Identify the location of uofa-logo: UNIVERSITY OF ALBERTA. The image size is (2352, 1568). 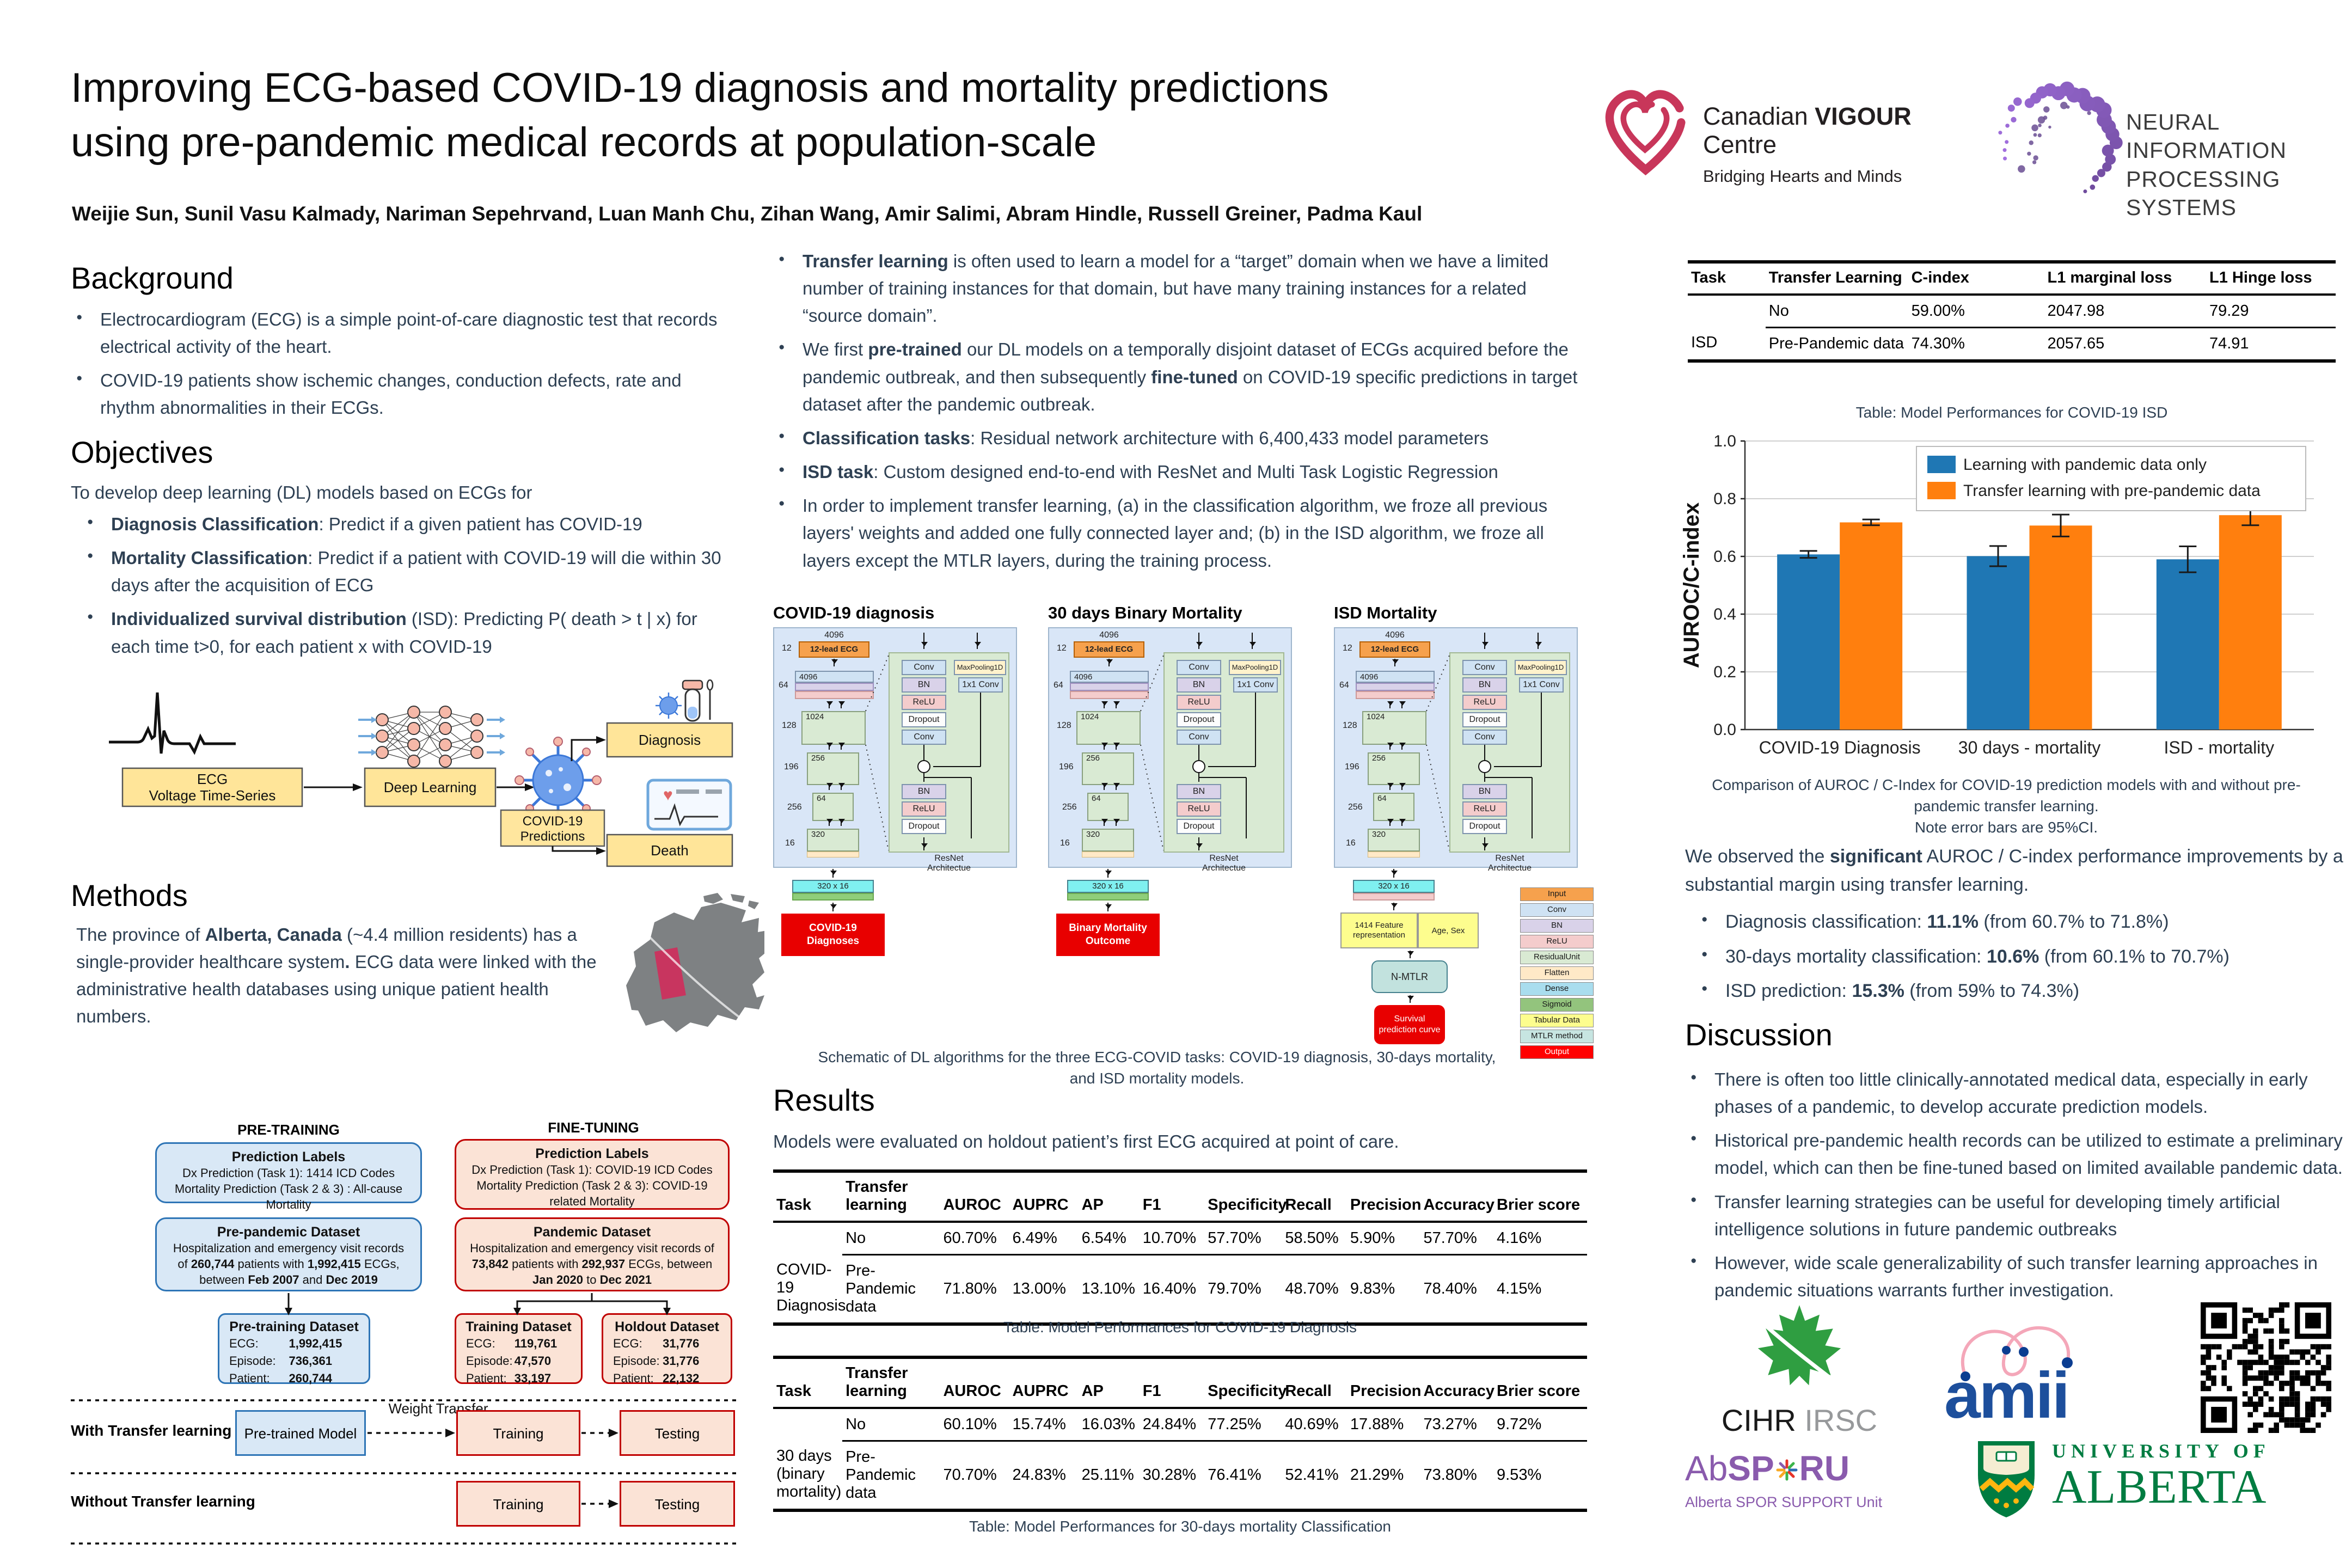
(2159, 1478).